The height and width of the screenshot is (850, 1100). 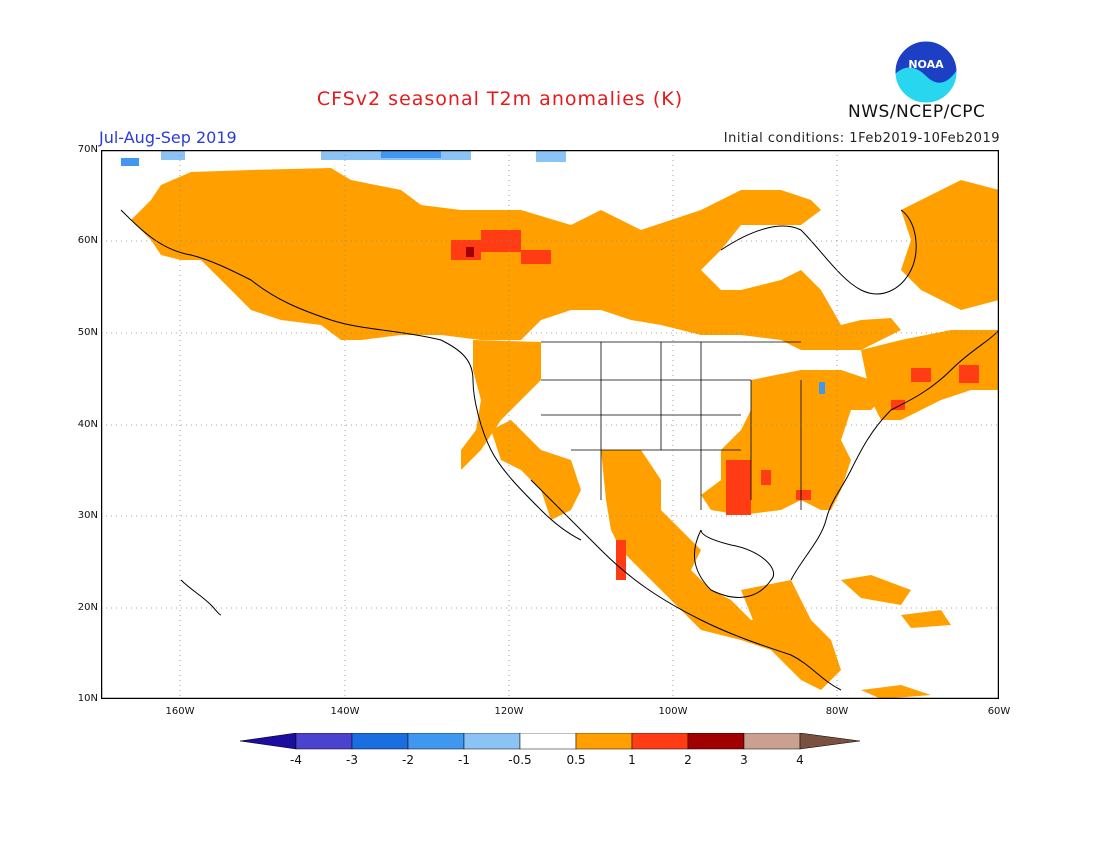 What do you see at coordinates (800, 760) in the screenshot?
I see `colorbar-label: 4` at bounding box center [800, 760].